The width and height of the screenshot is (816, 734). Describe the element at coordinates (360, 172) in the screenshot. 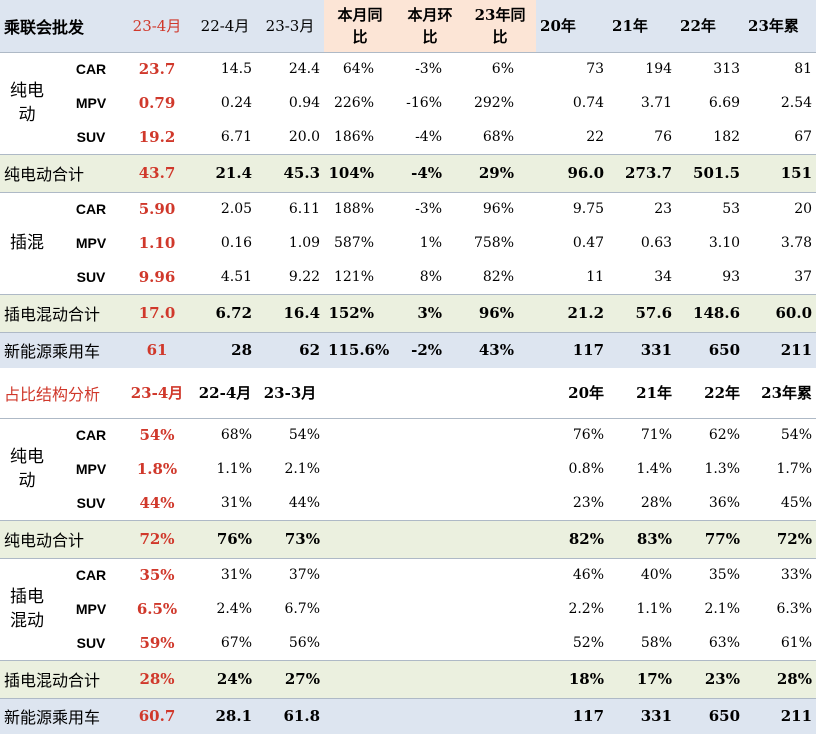

I see `value-cell: 104%` at that location.